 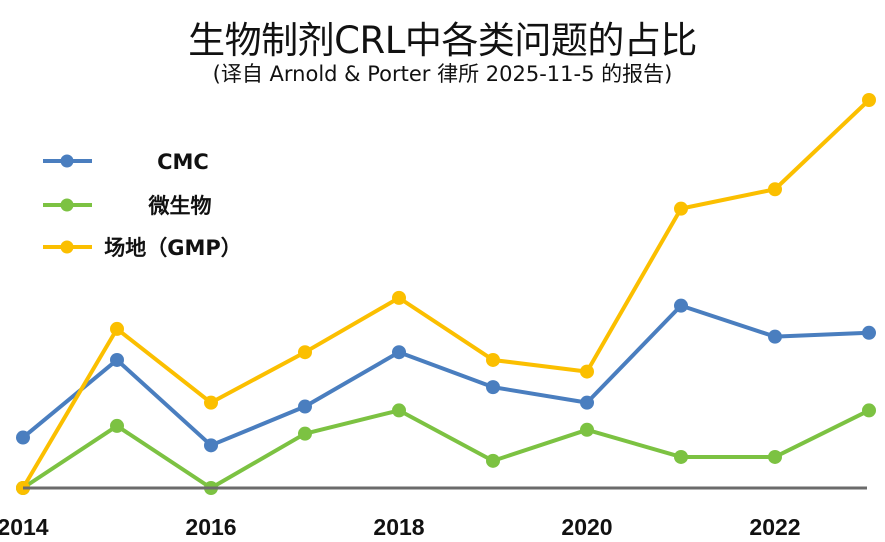 What do you see at coordinates (681, 456) in the screenshot?
I see `data-point-microbe-2021` at bounding box center [681, 456].